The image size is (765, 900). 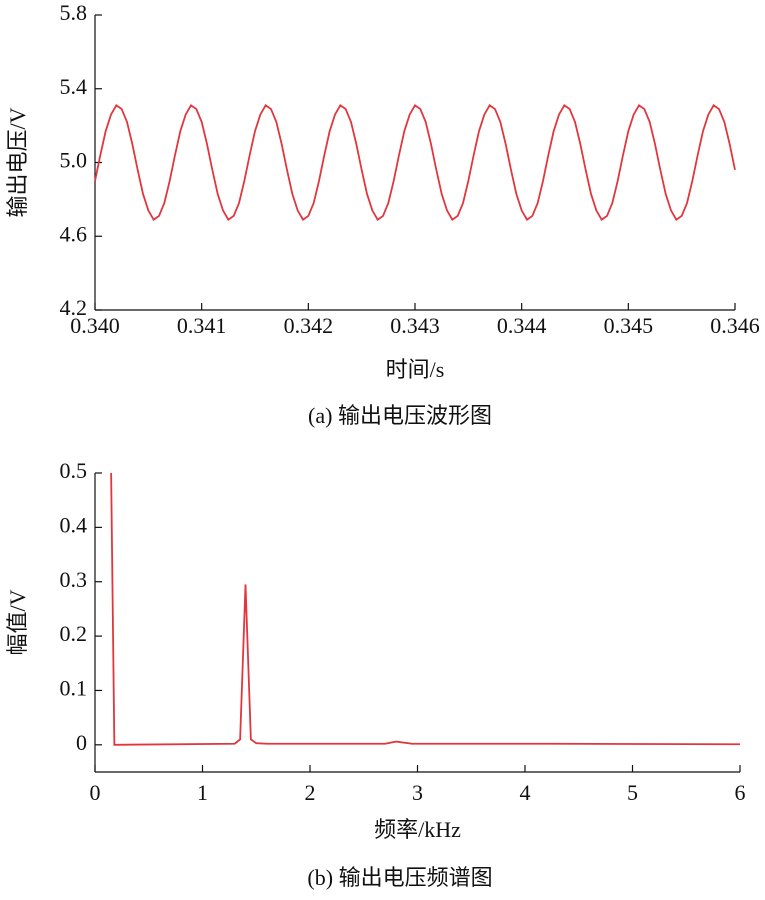 I want to click on y-tick-label: 5.4, so click(x=74, y=86).